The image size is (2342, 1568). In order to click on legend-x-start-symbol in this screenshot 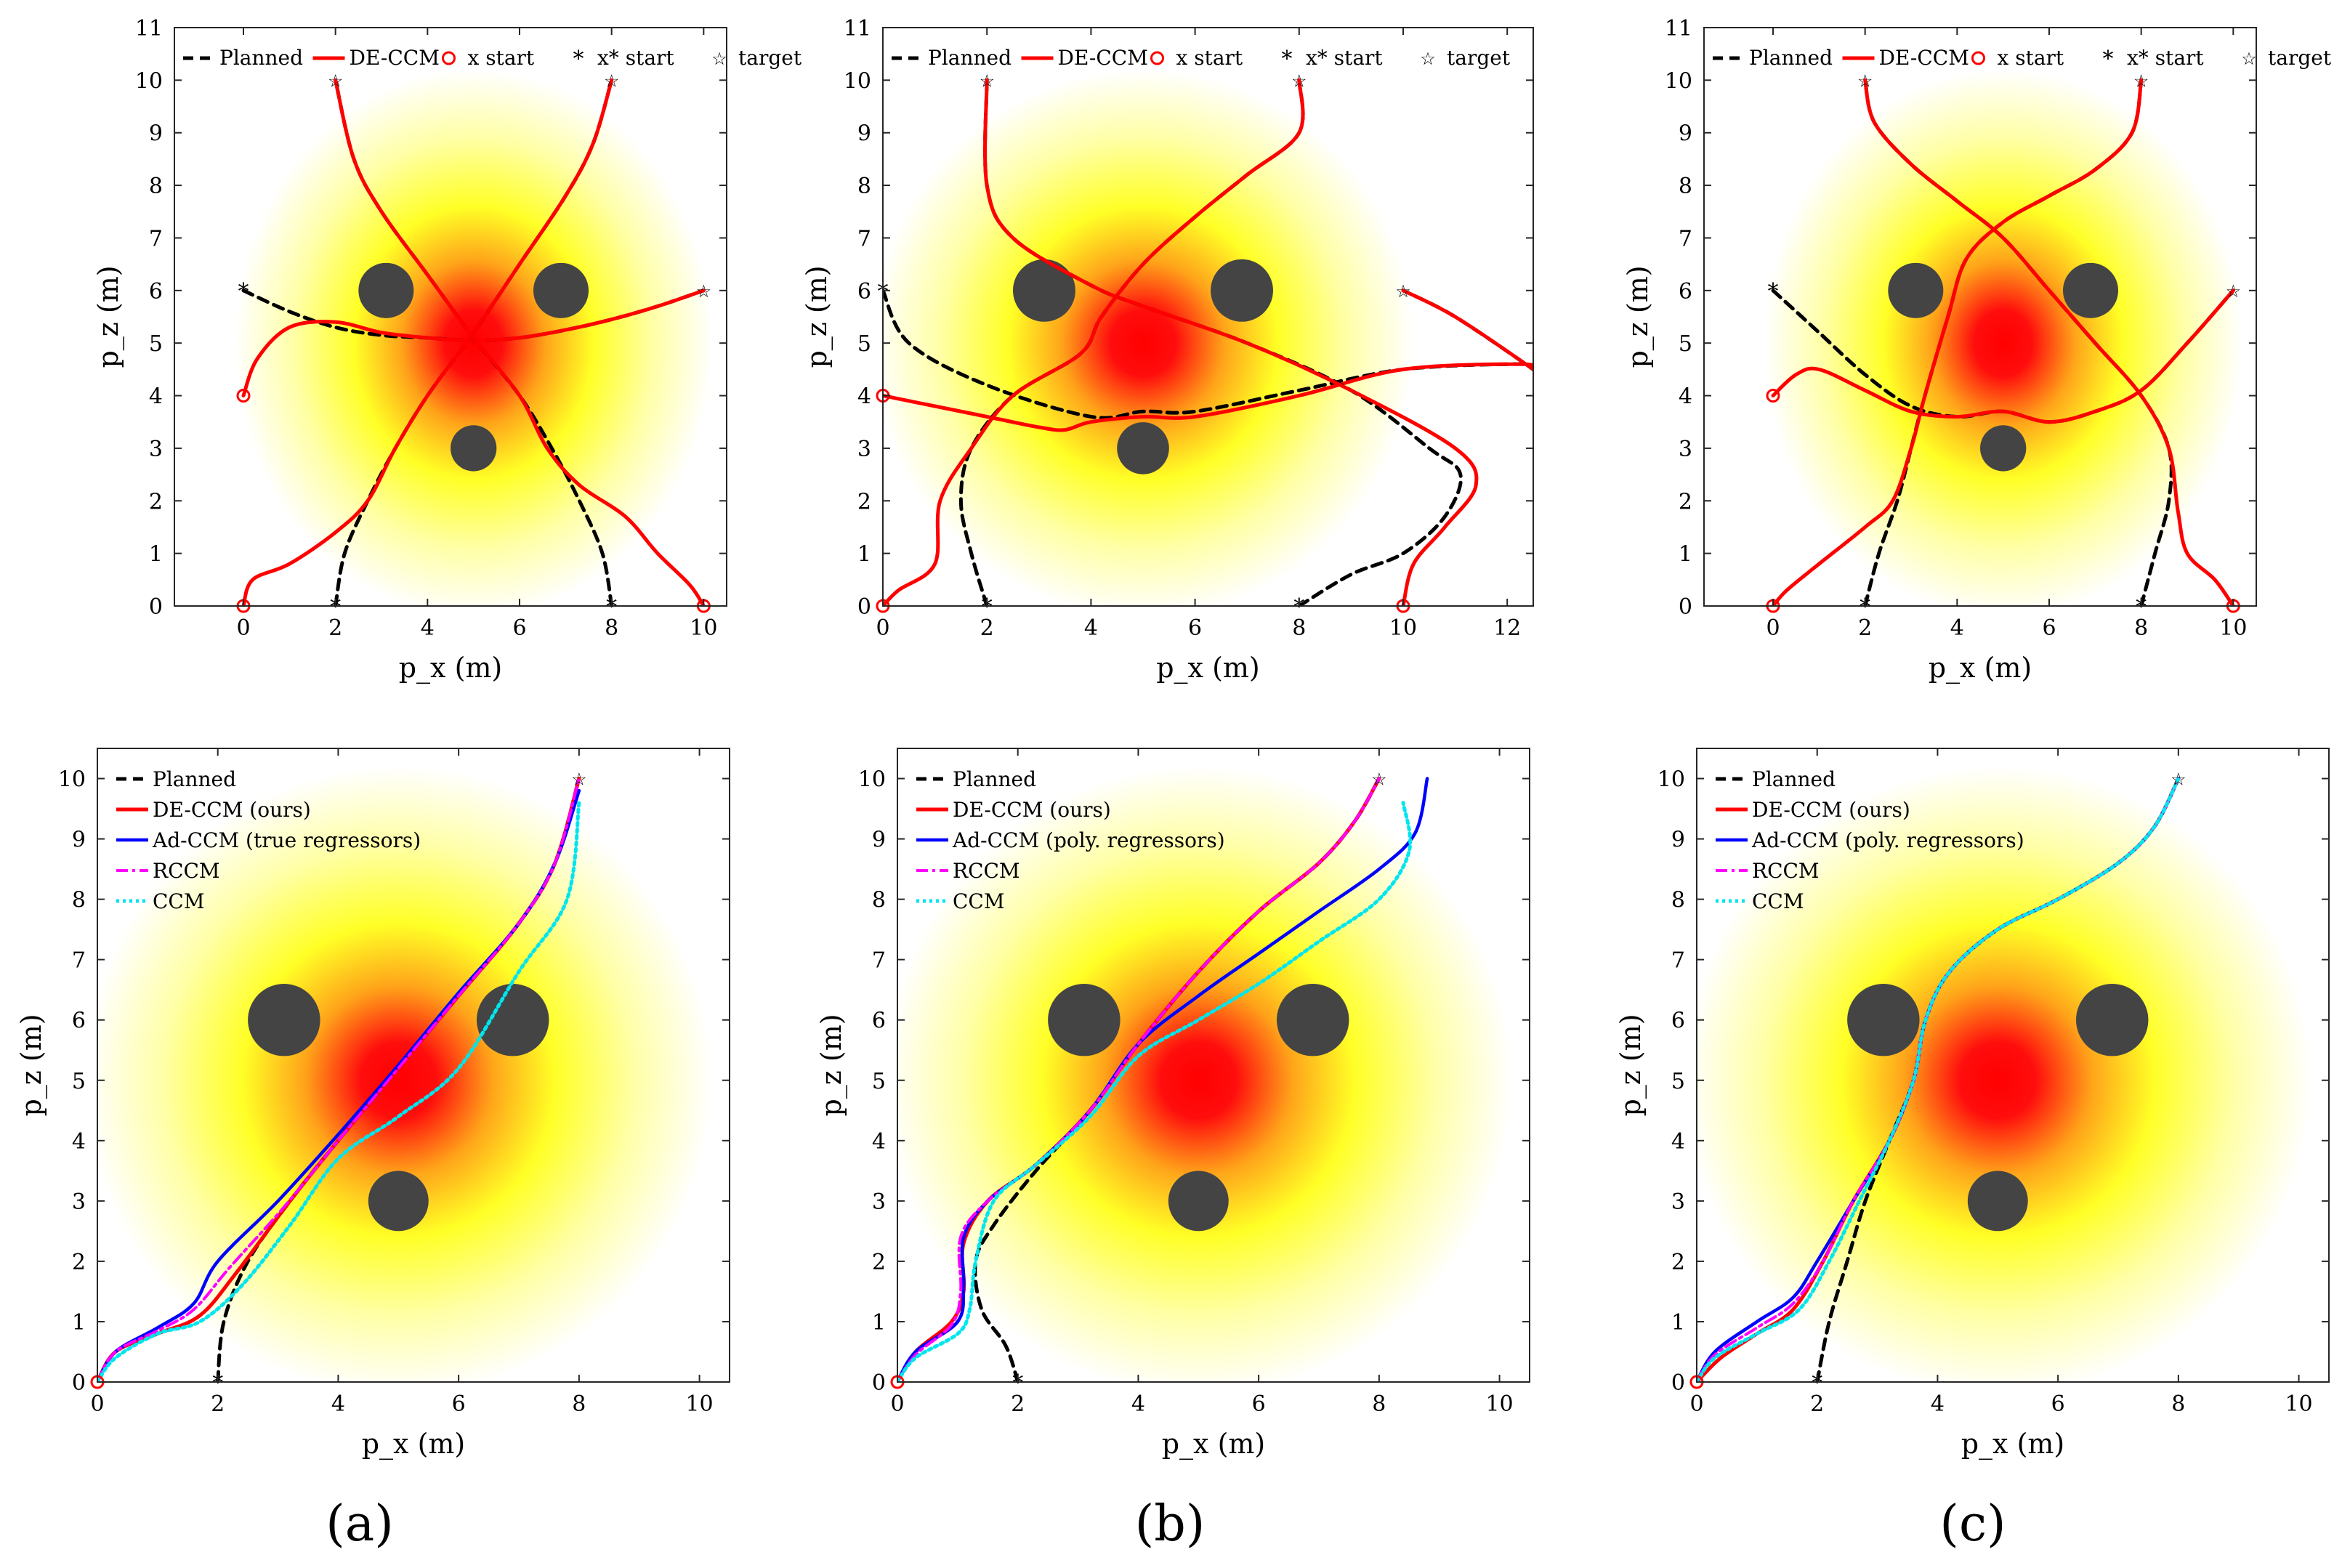, I will do `click(1978, 58)`.